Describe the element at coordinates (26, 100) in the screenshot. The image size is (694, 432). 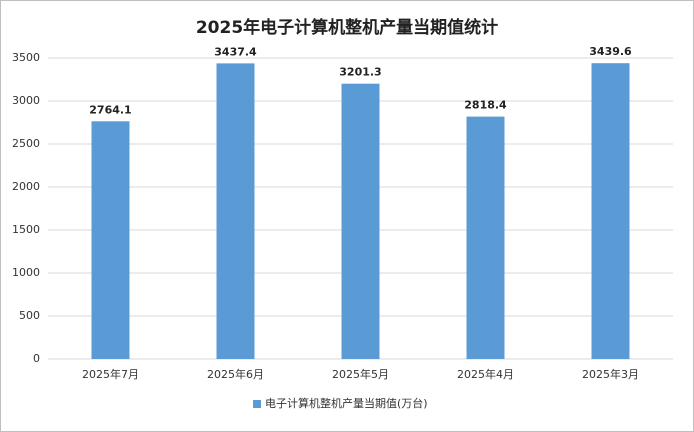
I see `y-tick-label: 3000` at that location.